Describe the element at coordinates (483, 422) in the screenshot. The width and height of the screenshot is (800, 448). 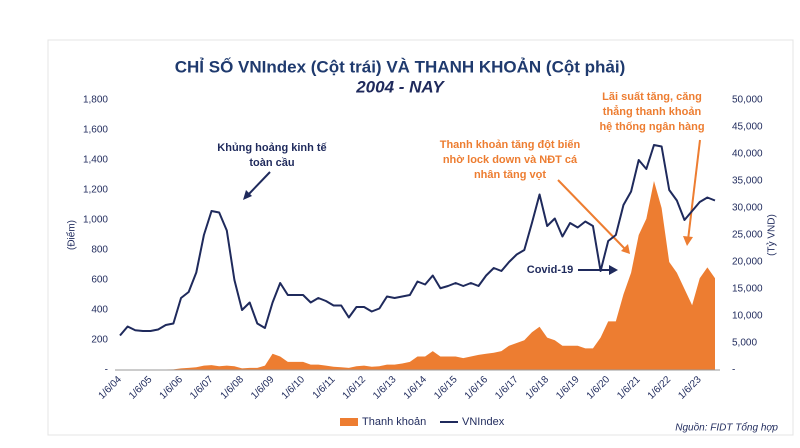
I see `legend-label: VNIndex` at that location.